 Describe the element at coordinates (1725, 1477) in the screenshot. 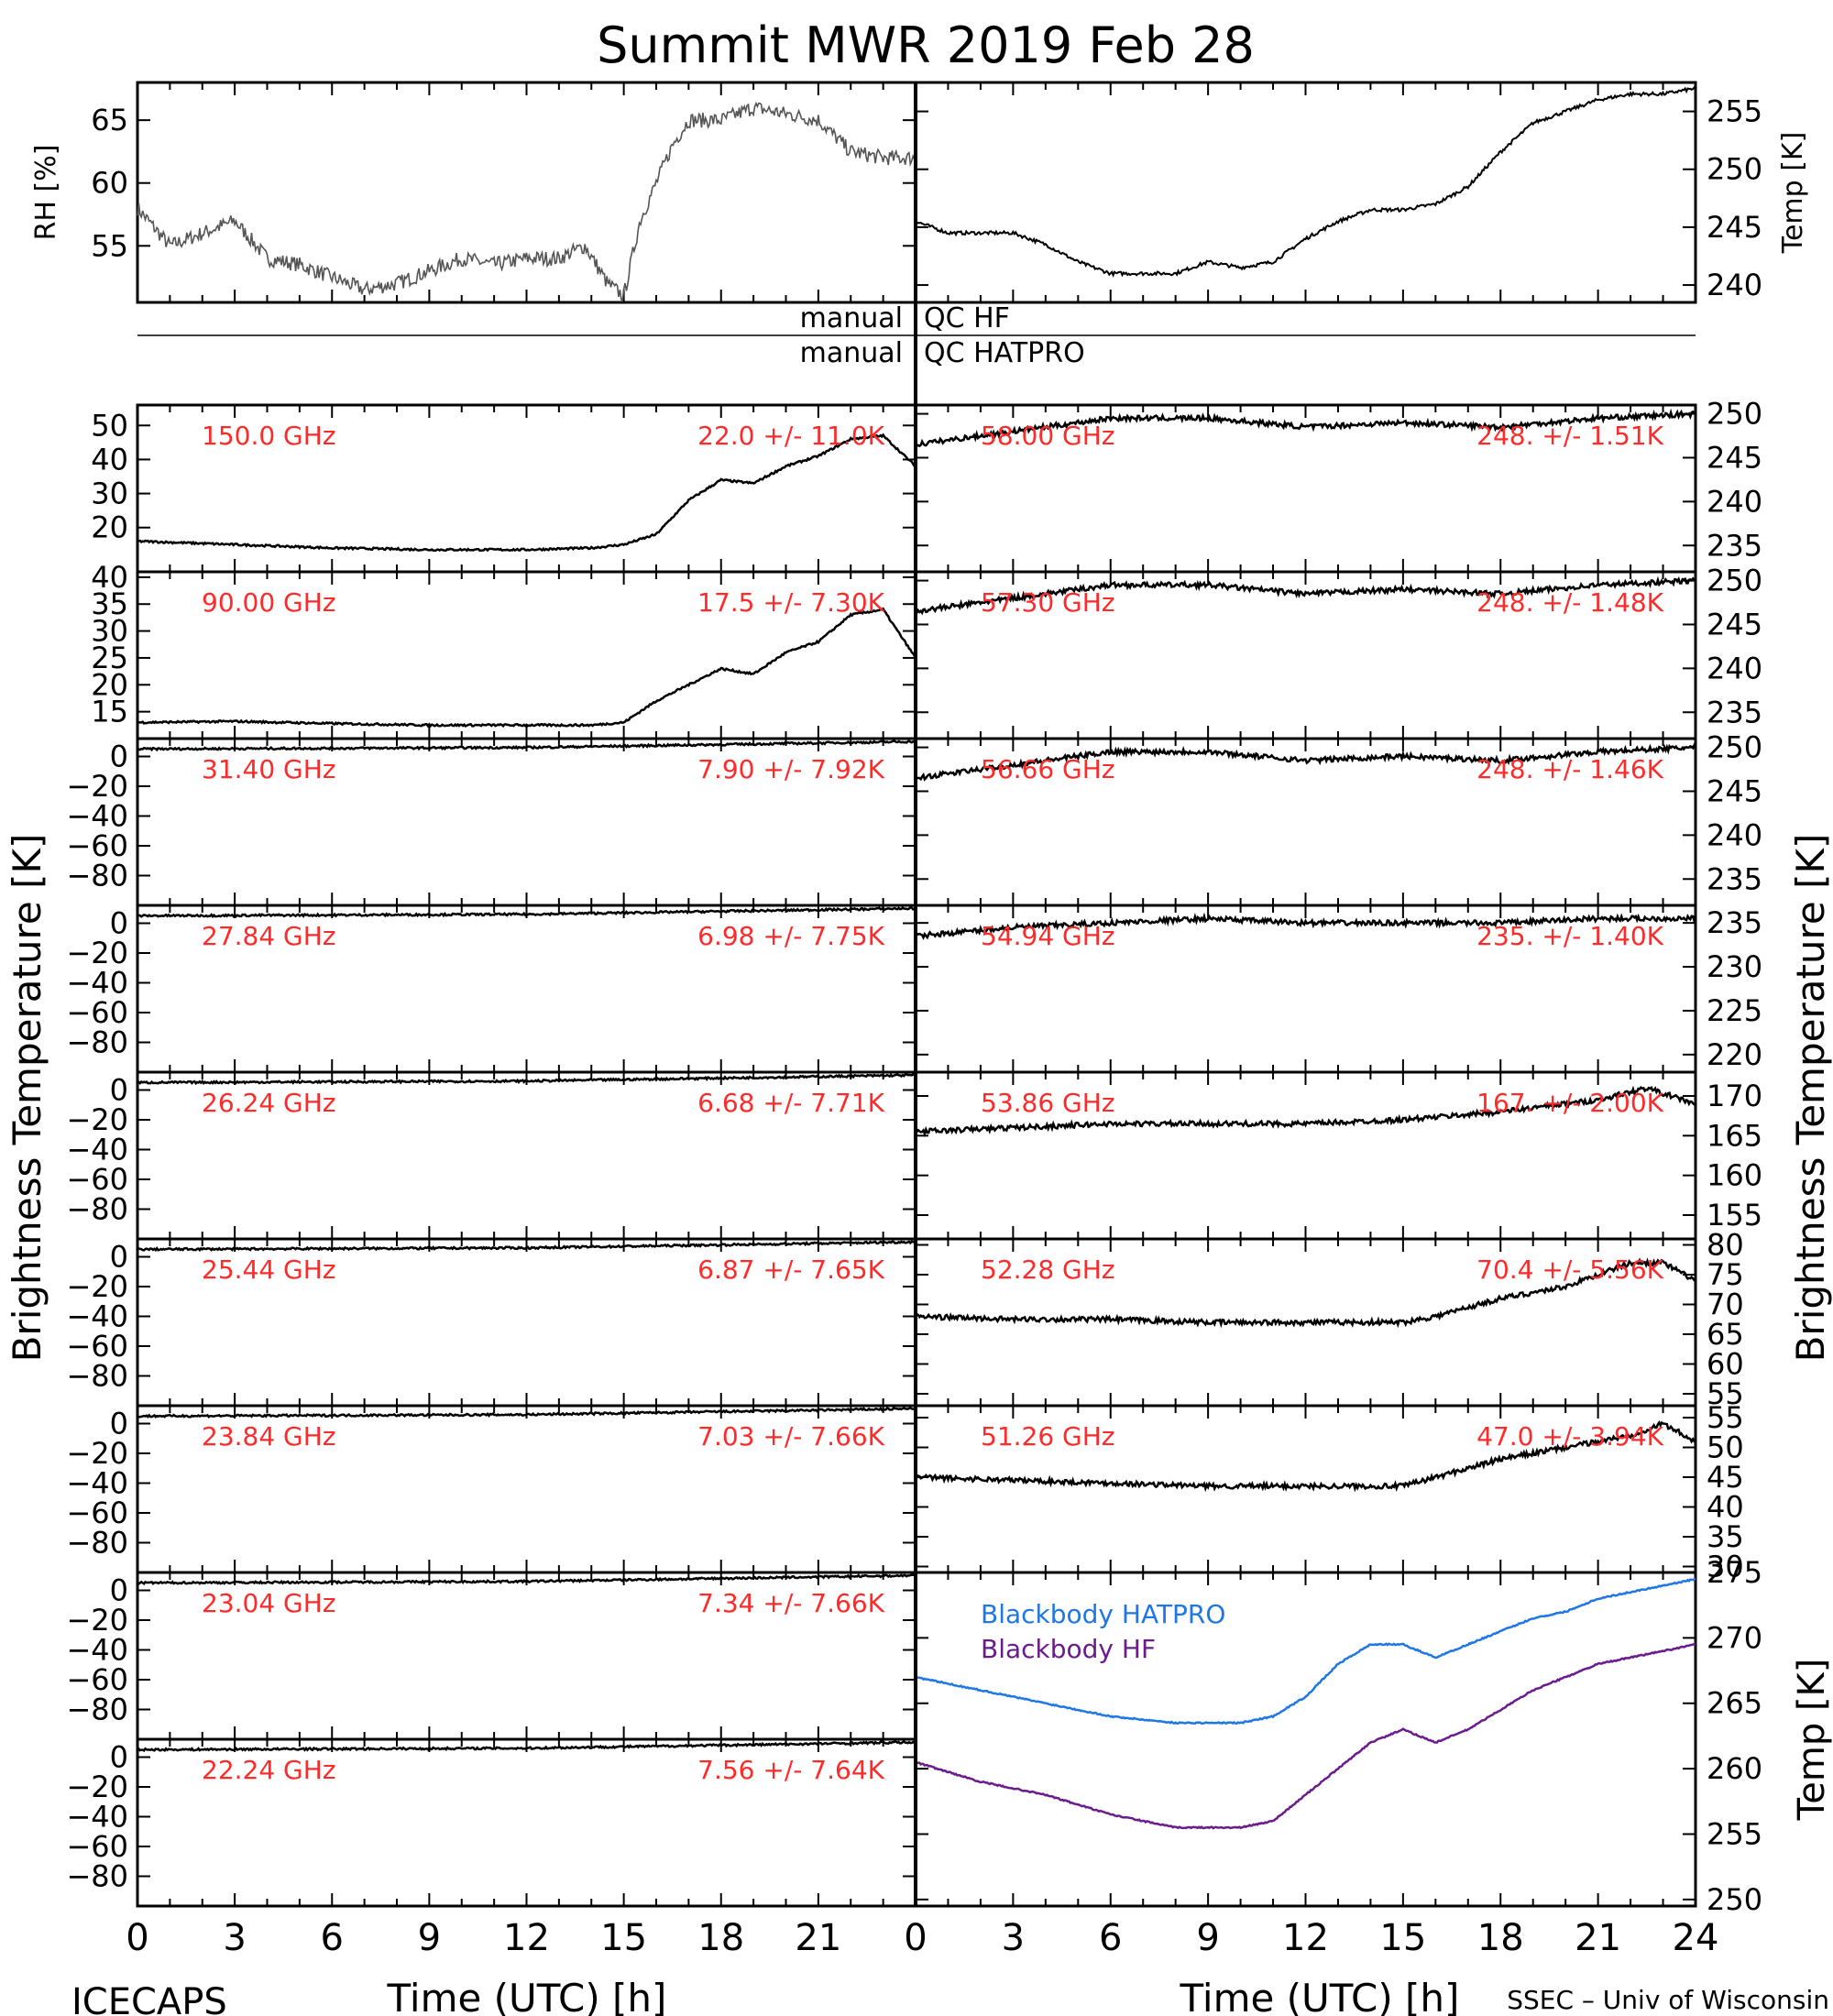

I see `right-channel-panel-ytick-label: 45` at that location.